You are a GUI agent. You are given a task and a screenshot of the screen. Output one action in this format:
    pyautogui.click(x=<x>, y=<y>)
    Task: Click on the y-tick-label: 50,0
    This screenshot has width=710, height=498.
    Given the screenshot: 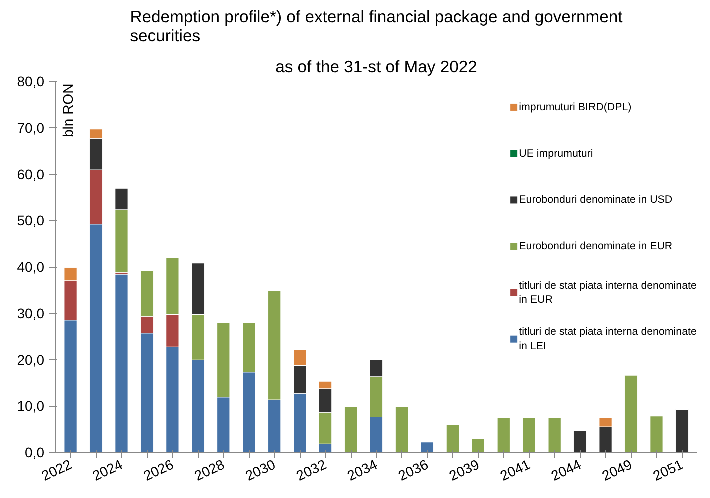 What is the action you would take?
    pyautogui.click(x=31, y=220)
    